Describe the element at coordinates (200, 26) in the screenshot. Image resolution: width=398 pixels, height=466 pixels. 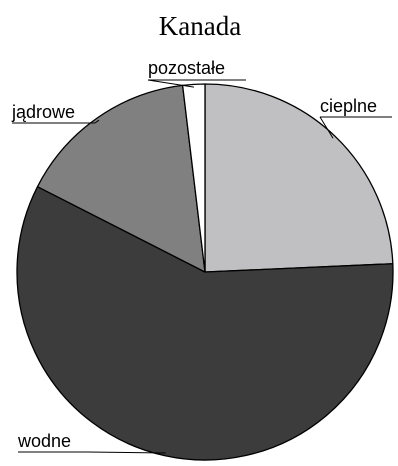
I see `chart-title: Kanada` at that location.